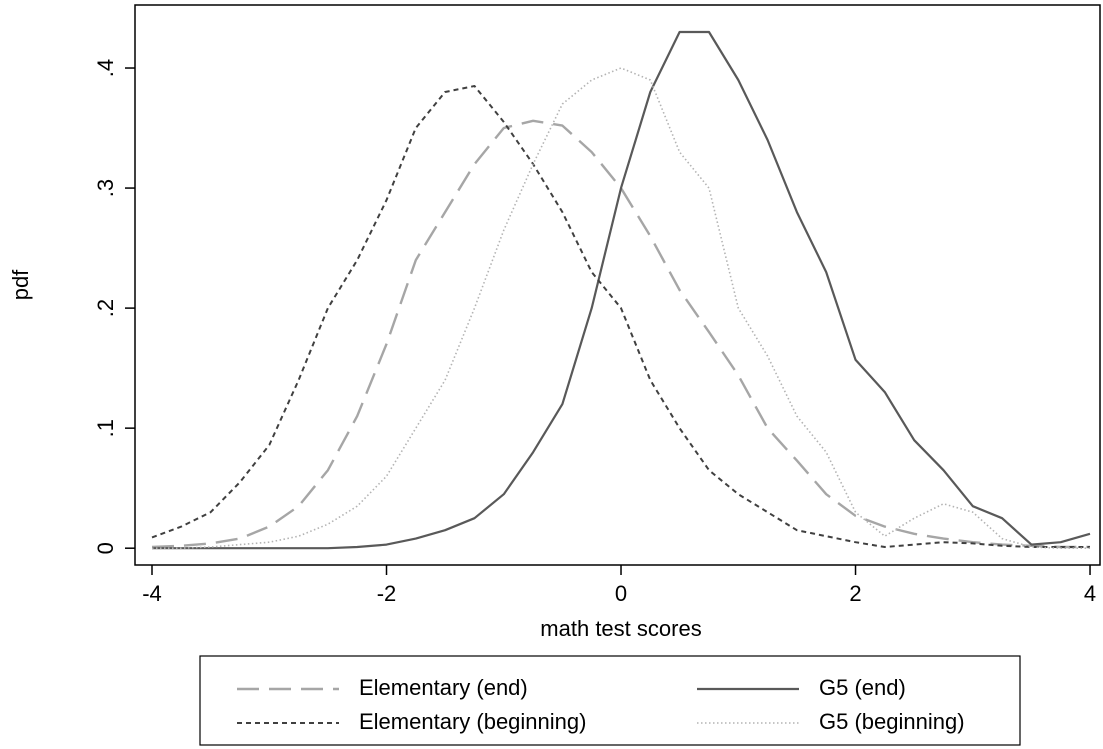  I want to click on x-tick-label: 4, so click(1090, 593).